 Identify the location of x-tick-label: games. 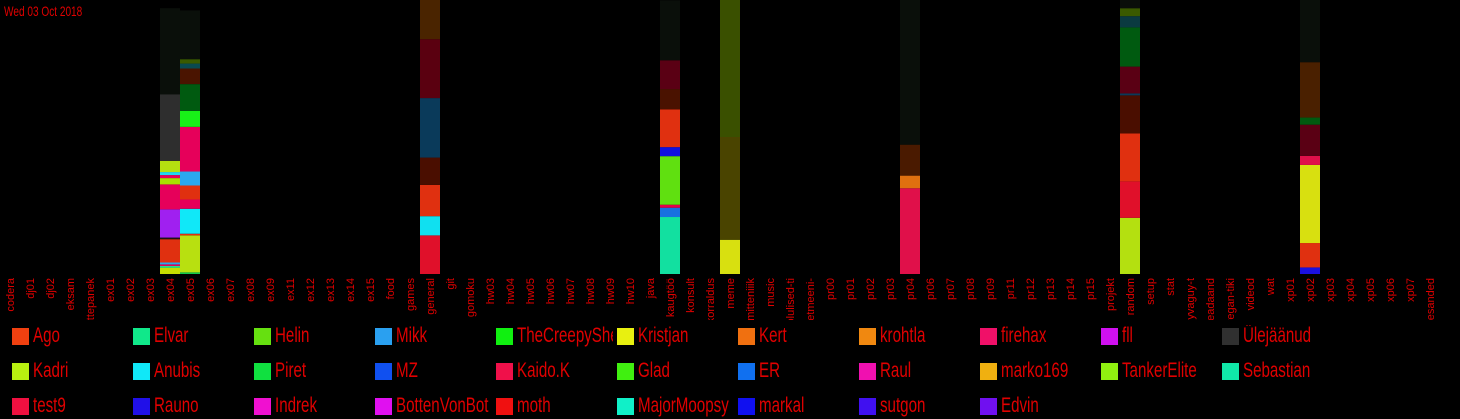
(411, 295).